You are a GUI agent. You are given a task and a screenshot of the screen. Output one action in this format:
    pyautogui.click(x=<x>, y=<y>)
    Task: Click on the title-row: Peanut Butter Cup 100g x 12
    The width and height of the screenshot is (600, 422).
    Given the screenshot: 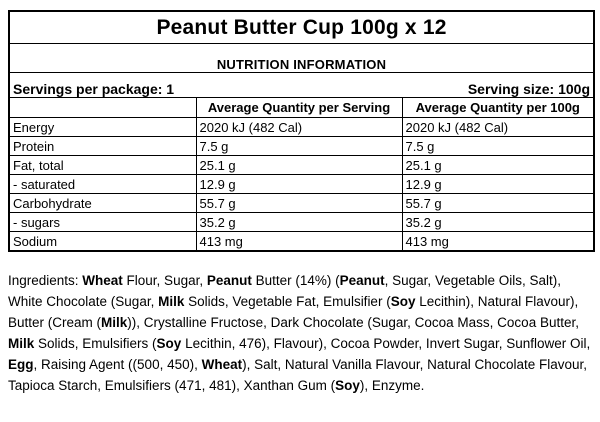 What is the action you would take?
    pyautogui.click(x=301, y=27)
    